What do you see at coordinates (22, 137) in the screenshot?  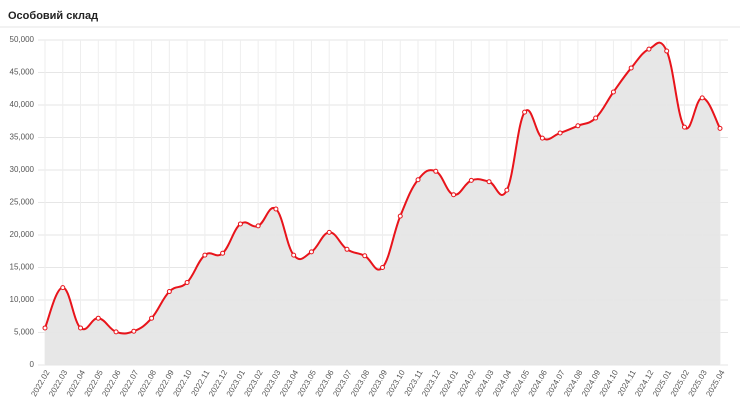 I see `y-tick-label: 35,000` at bounding box center [22, 137].